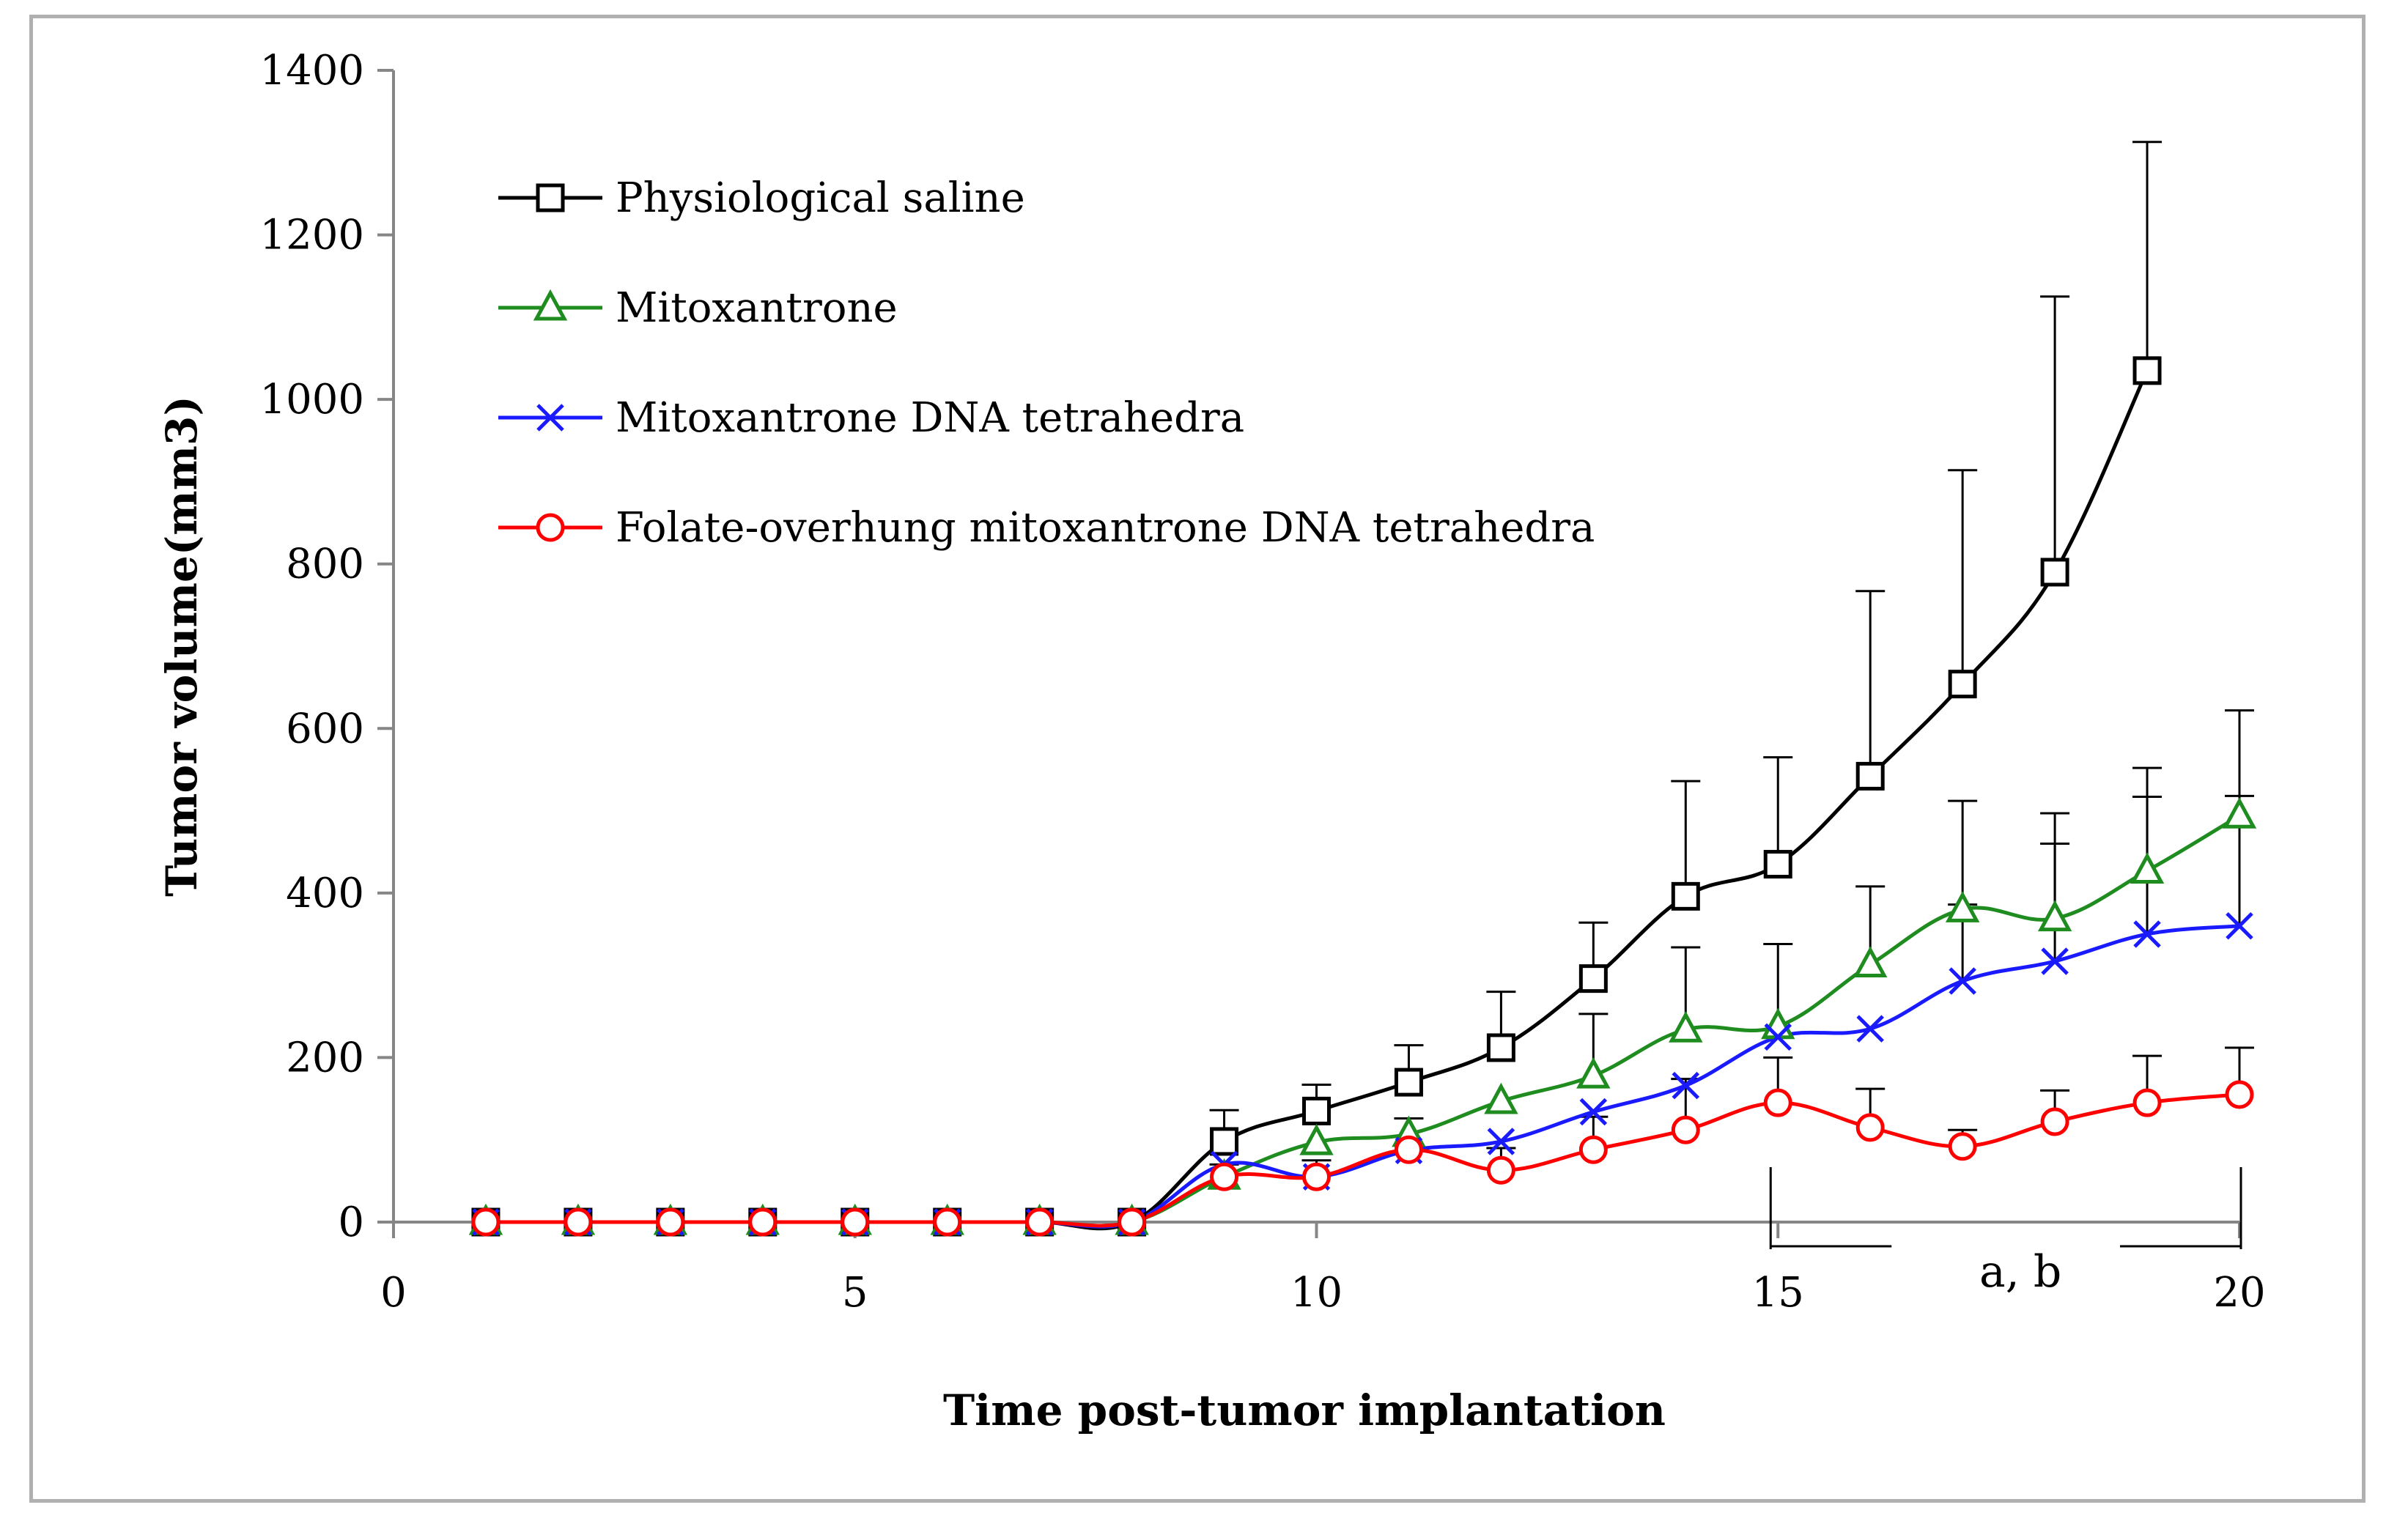  What do you see at coordinates (855, 1293) in the screenshot?
I see `x-tick-label: 5` at bounding box center [855, 1293].